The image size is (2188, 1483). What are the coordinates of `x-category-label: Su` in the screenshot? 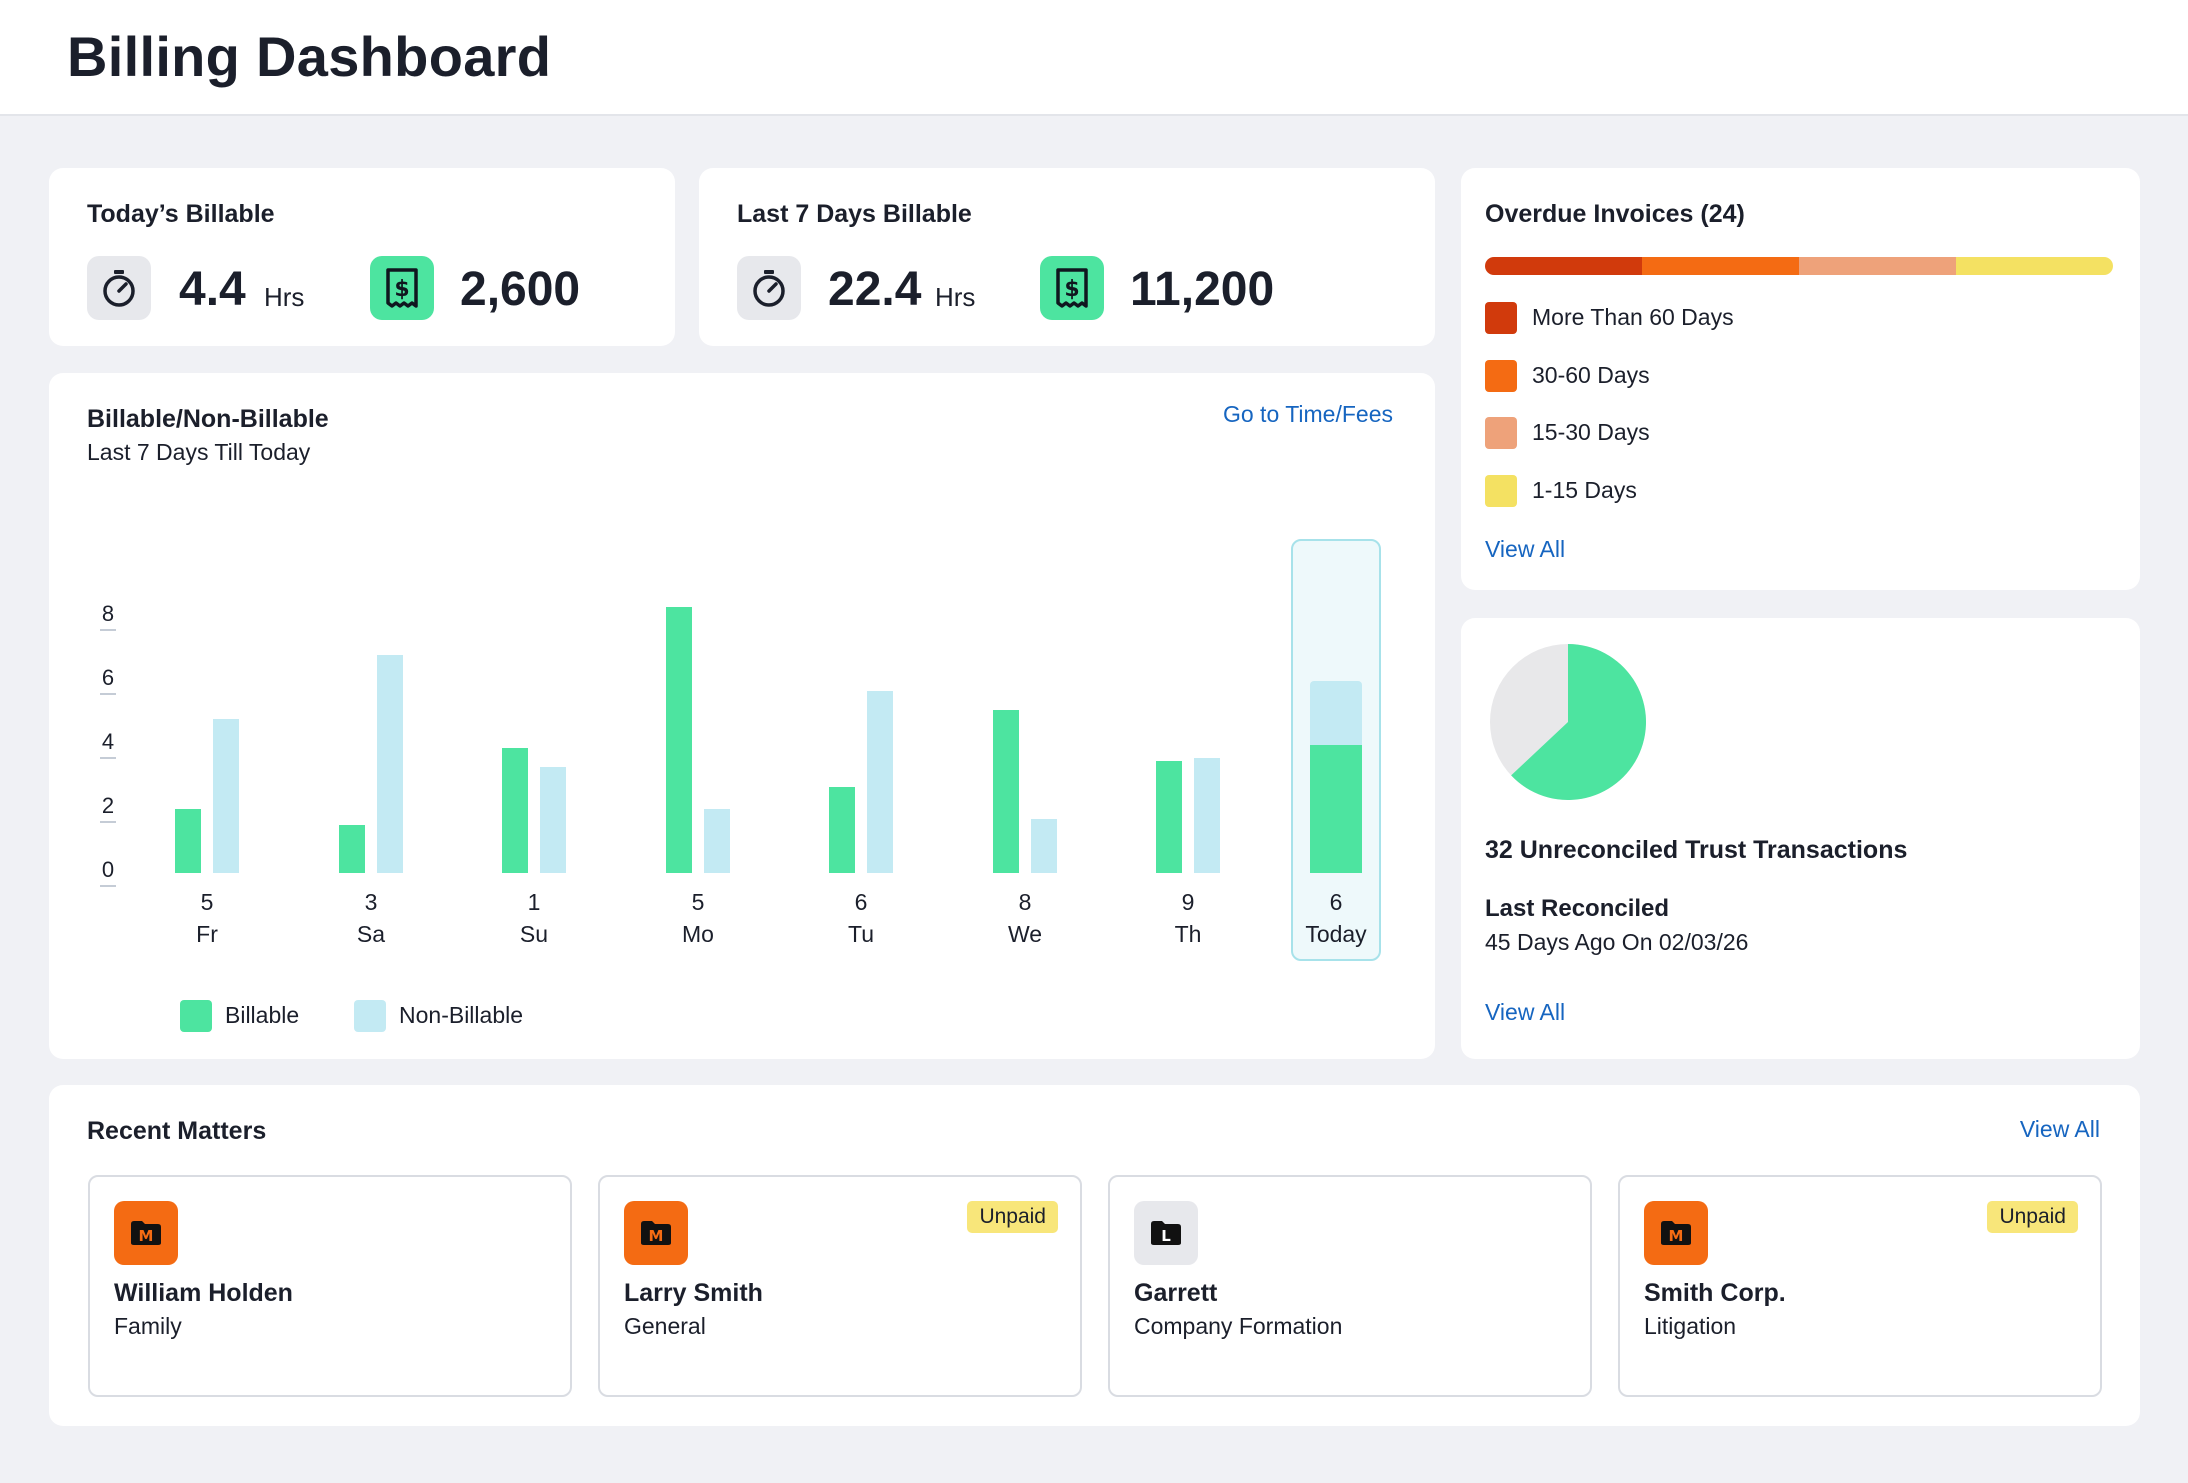 It's located at (534, 934).